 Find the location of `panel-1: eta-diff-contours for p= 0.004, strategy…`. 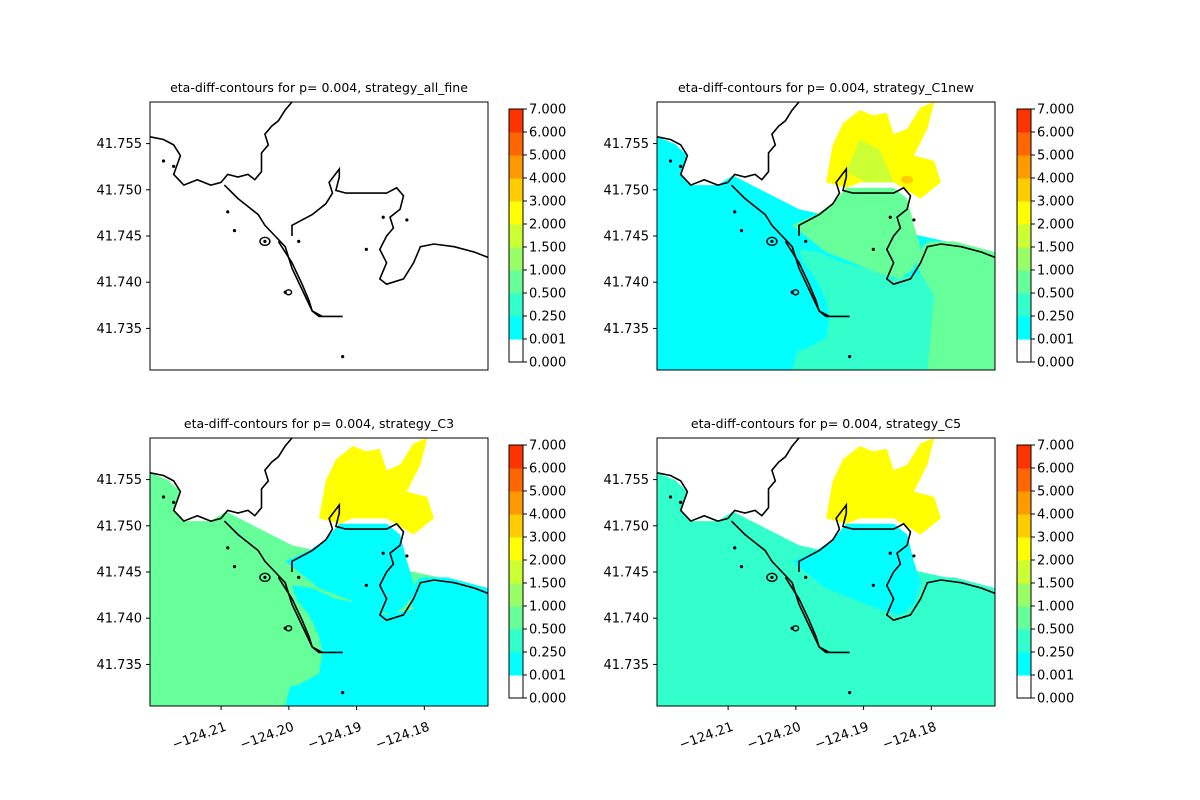

panel-1: eta-diff-contours for p= 0.004, strategy… is located at coordinates (331, 225).